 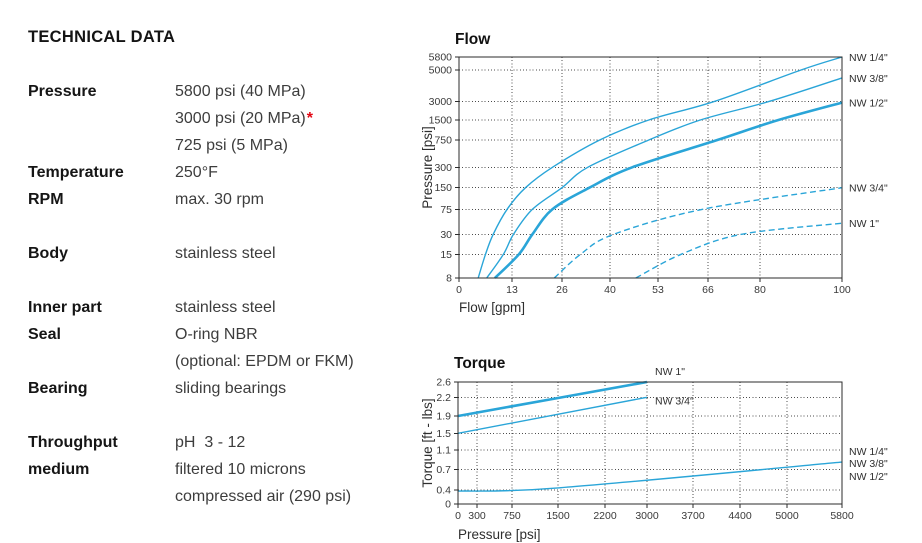 I want to click on spec-label: Inner part, so click(x=65, y=307).